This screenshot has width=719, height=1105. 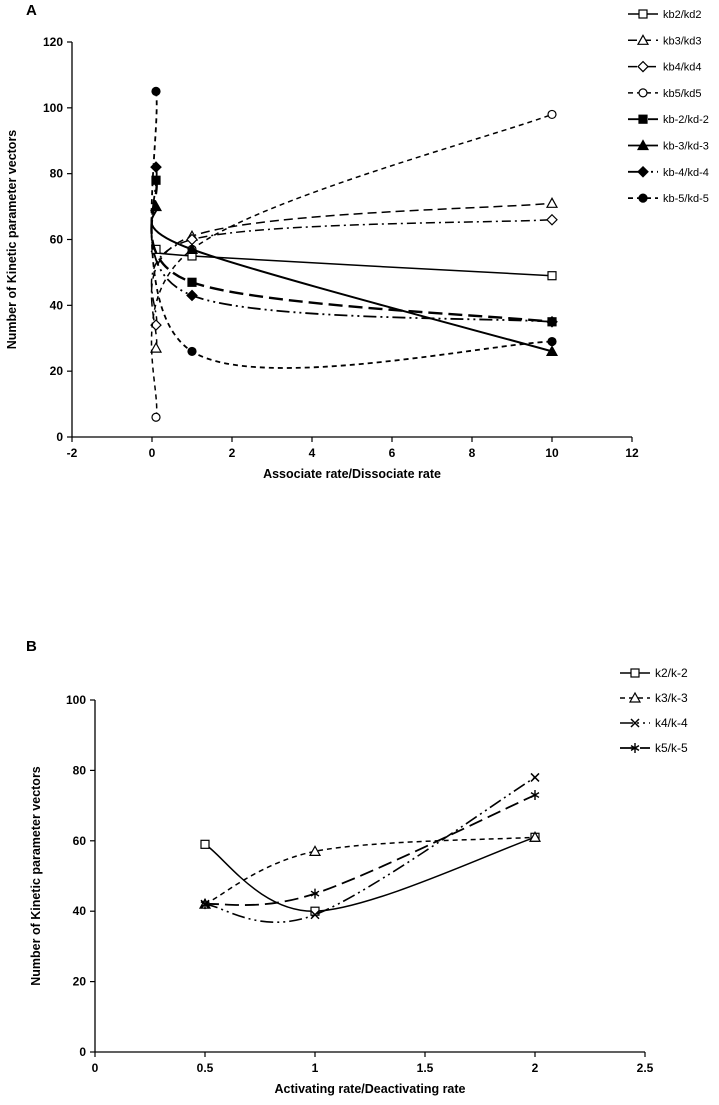 What do you see at coordinates (472, 453) in the screenshot?
I see `svg-text: 8` at bounding box center [472, 453].